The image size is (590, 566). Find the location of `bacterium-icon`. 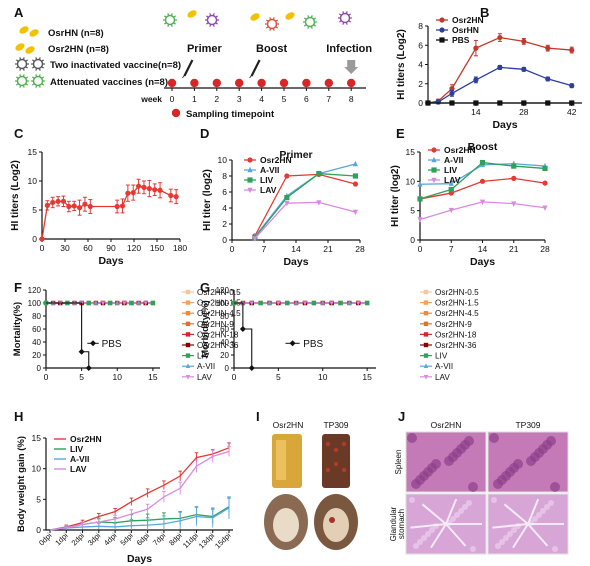

bacterium-icon is located at coordinates (290, 16).